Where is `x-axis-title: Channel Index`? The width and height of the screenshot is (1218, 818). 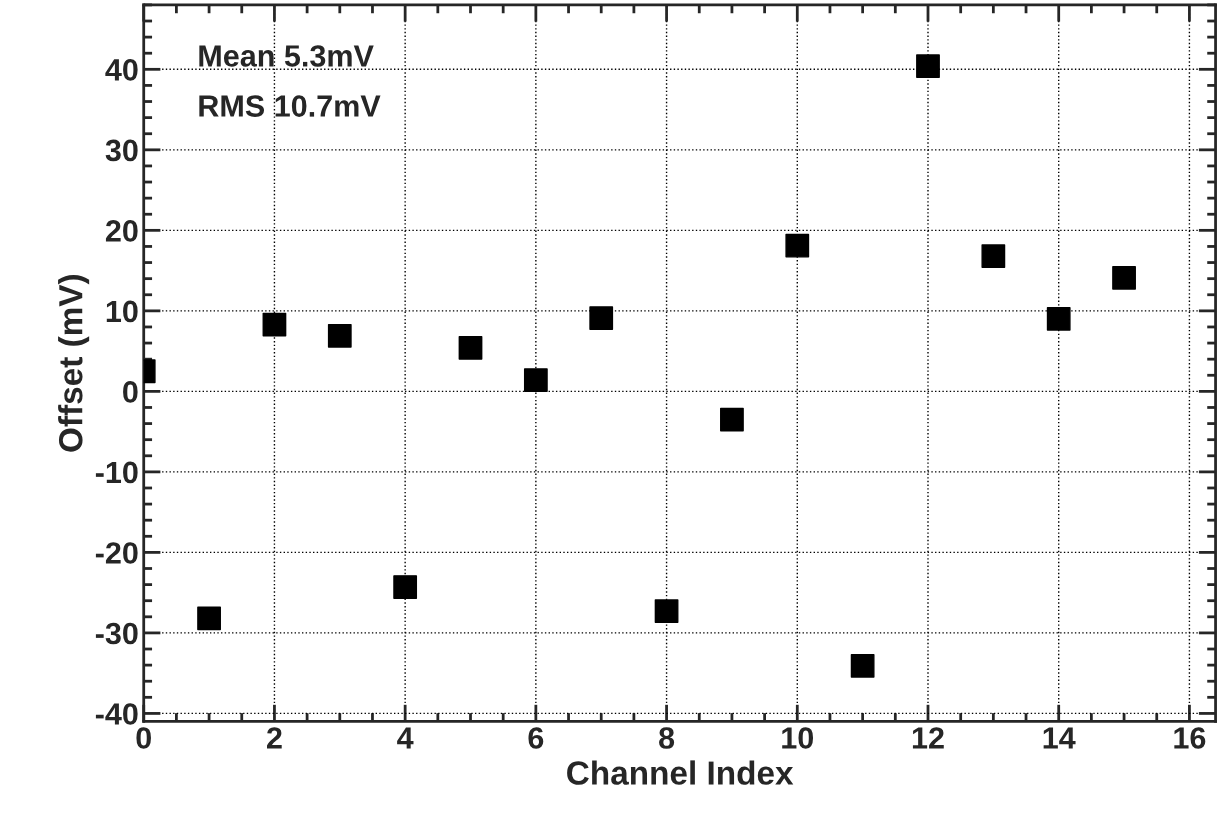 x-axis-title: Channel Index is located at coordinates (680, 772).